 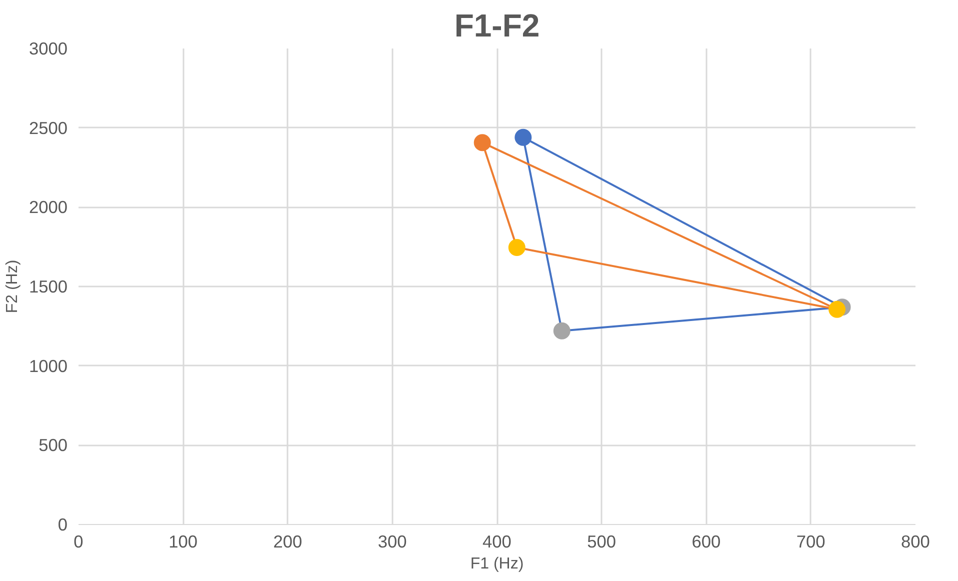 What do you see at coordinates (48, 128) in the screenshot?
I see `y-tick-label: 2500` at bounding box center [48, 128].